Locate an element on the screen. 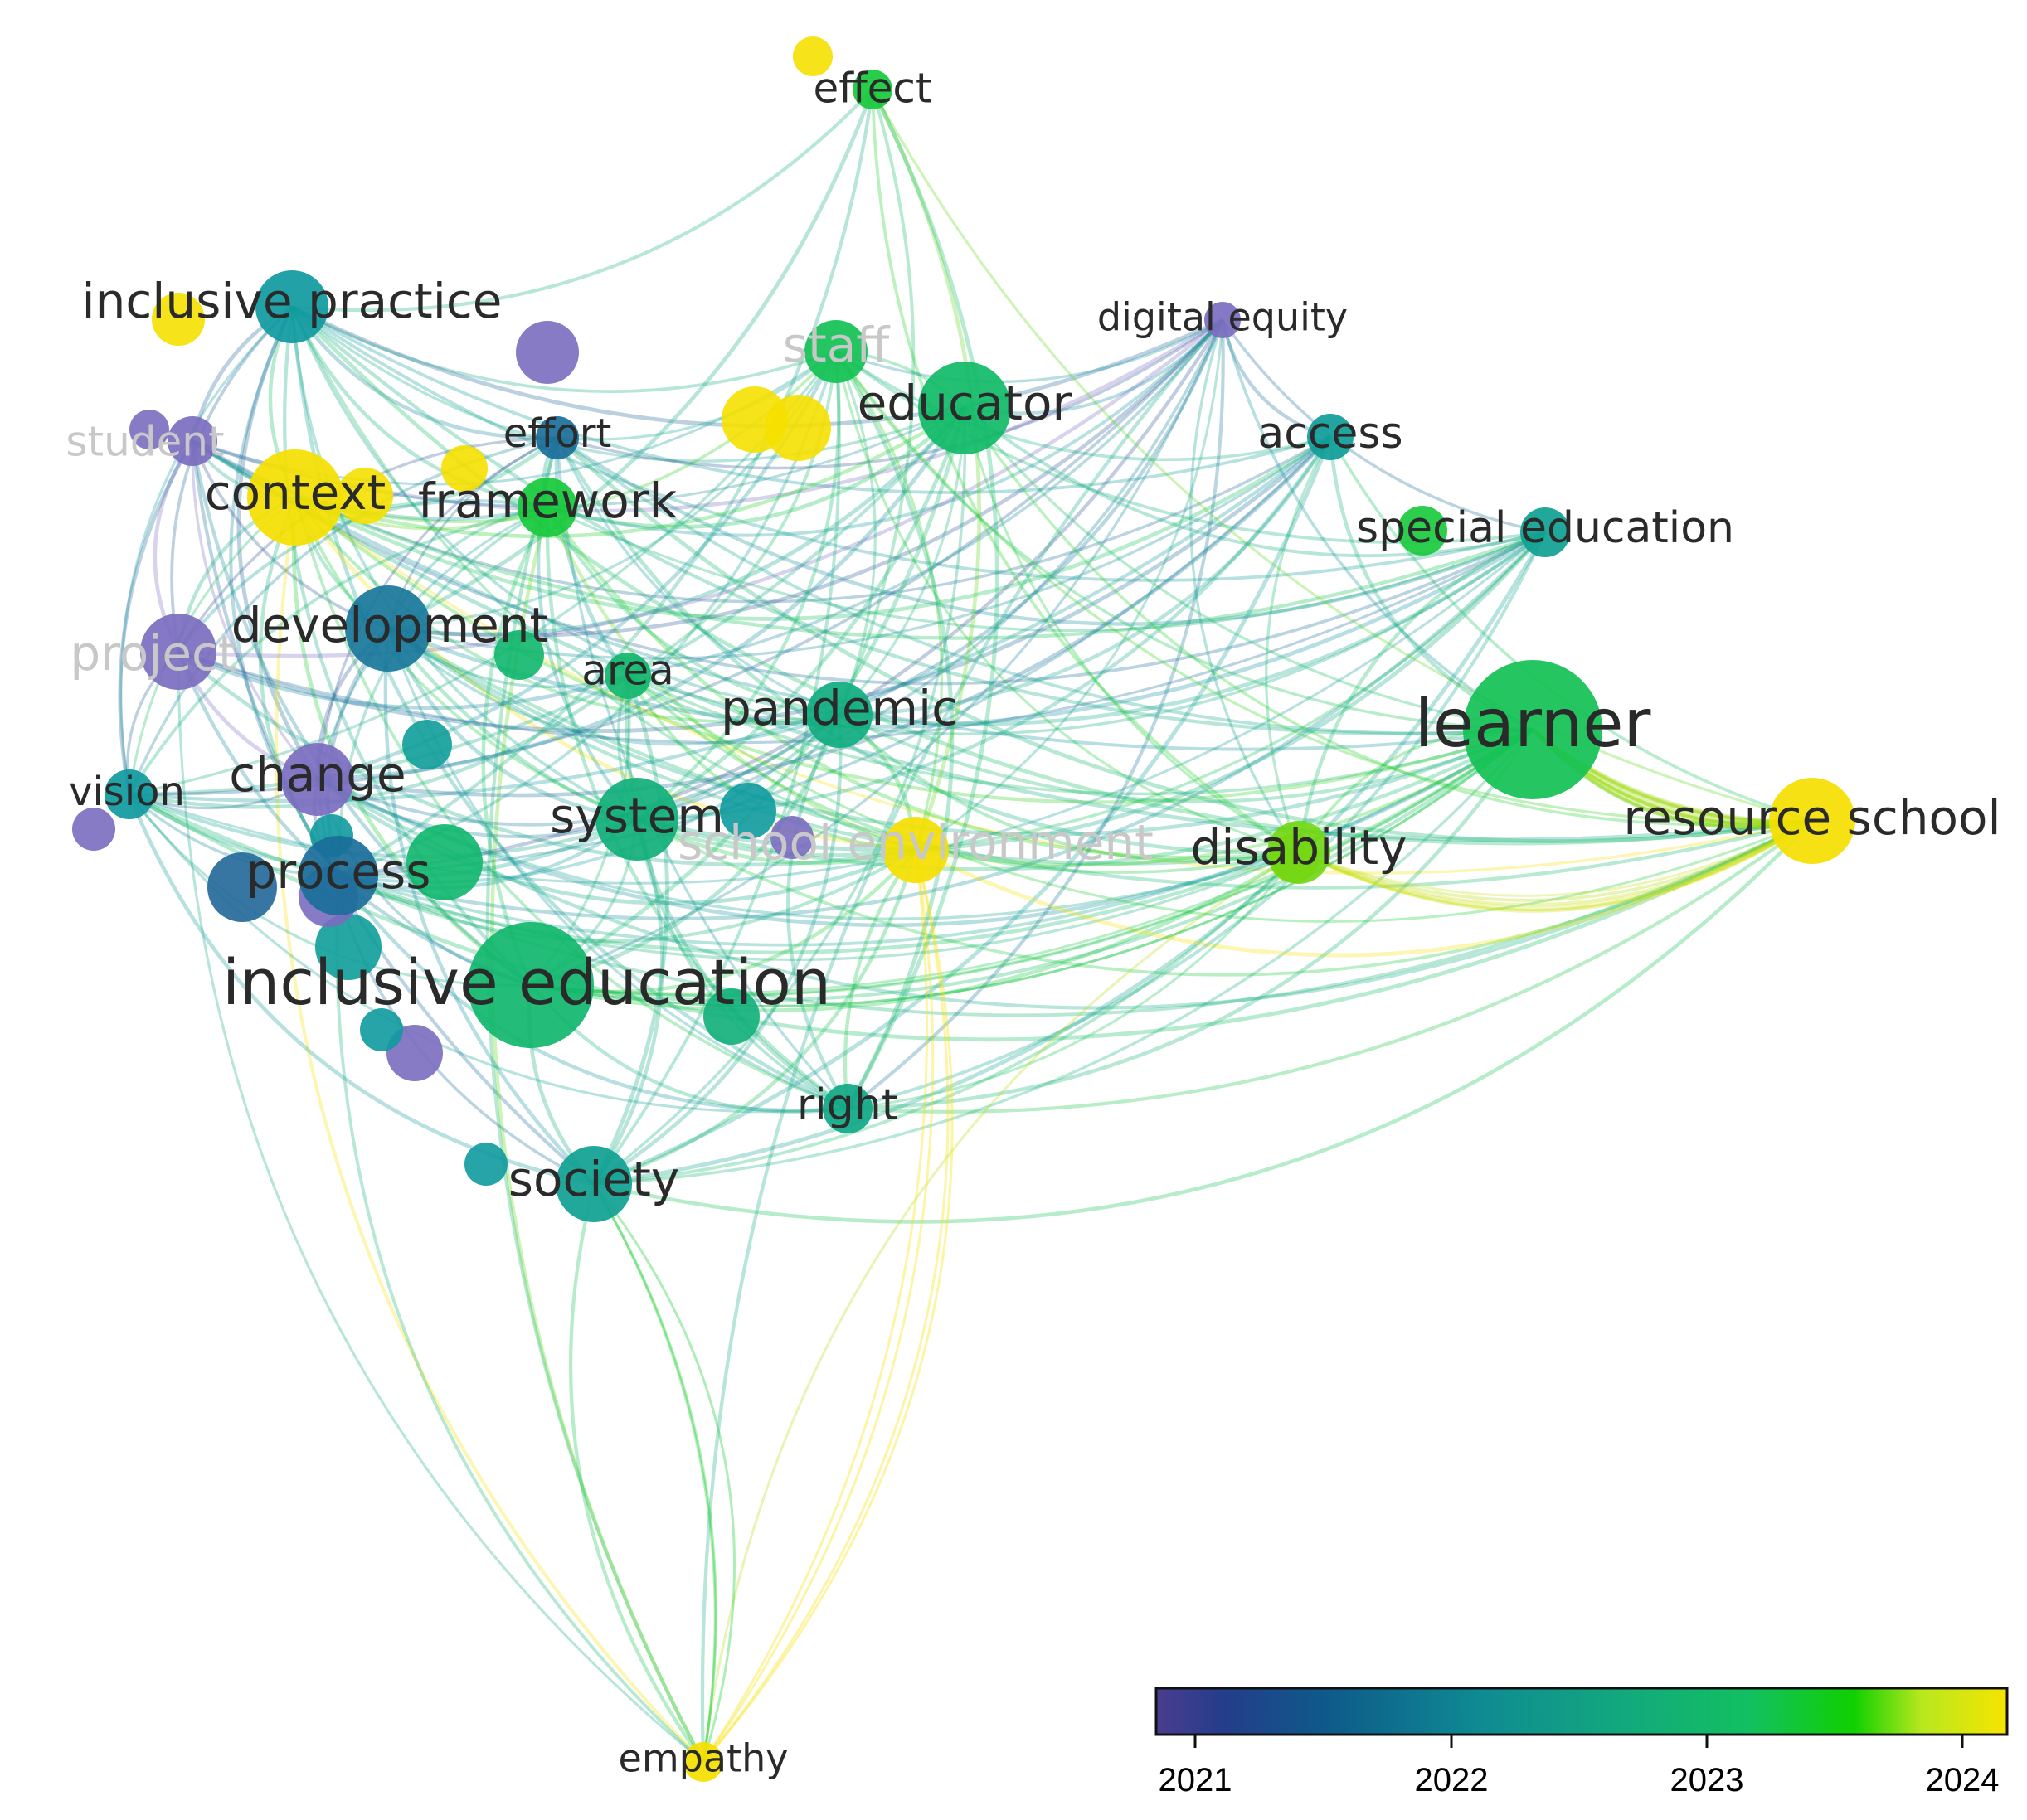 The width and height of the screenshot is (2027, 1820). node-vision is located at coordinates (129, 794).